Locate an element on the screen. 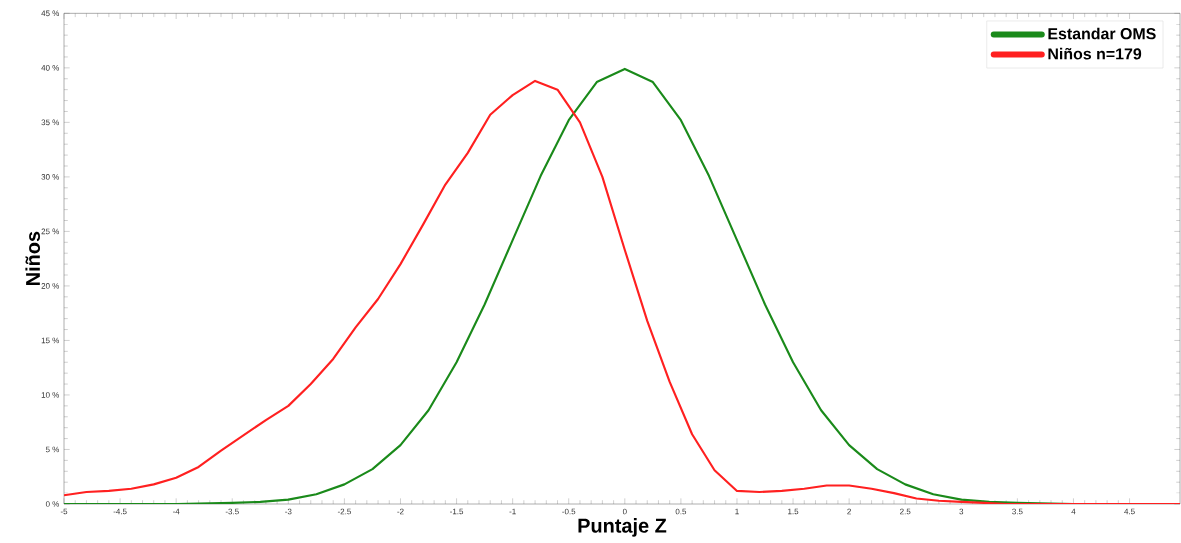  x-axis-title: Puntaje Z is located at coordinates (622, 527).